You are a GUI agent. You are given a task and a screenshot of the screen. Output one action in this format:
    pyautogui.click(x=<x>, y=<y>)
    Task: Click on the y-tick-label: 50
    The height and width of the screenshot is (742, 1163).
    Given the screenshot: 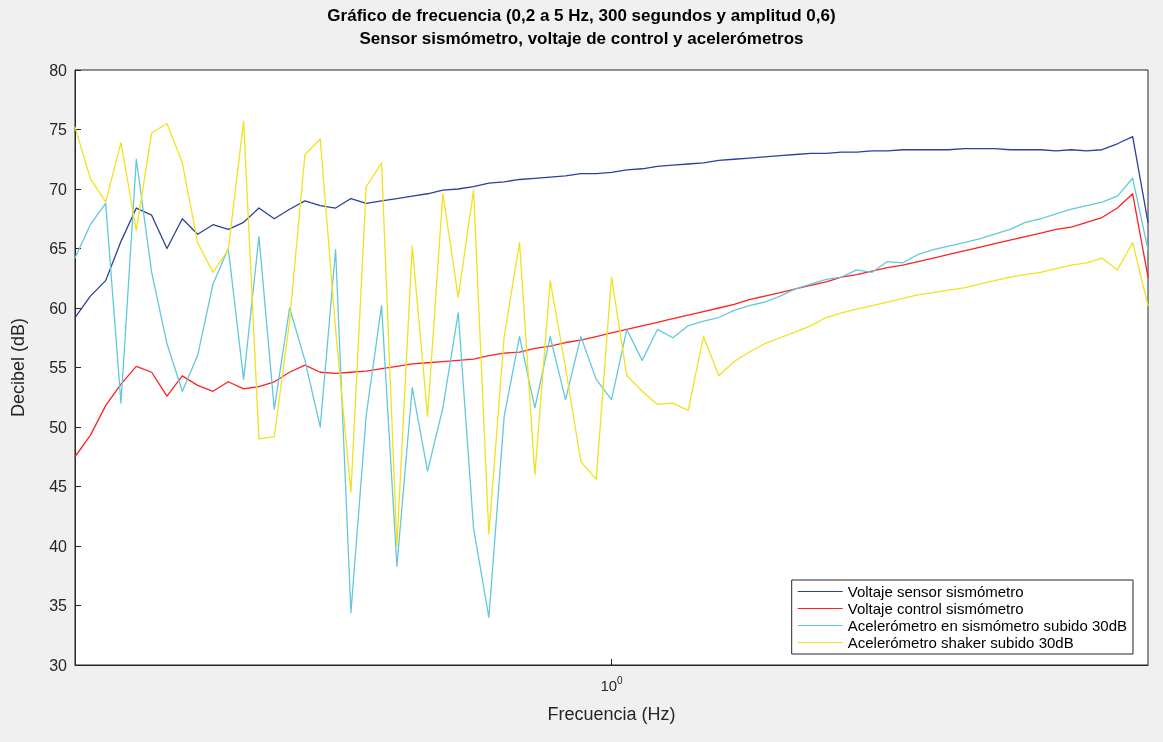 What is the action you would take?
    pyautogui.click(x=58, y=427)
    